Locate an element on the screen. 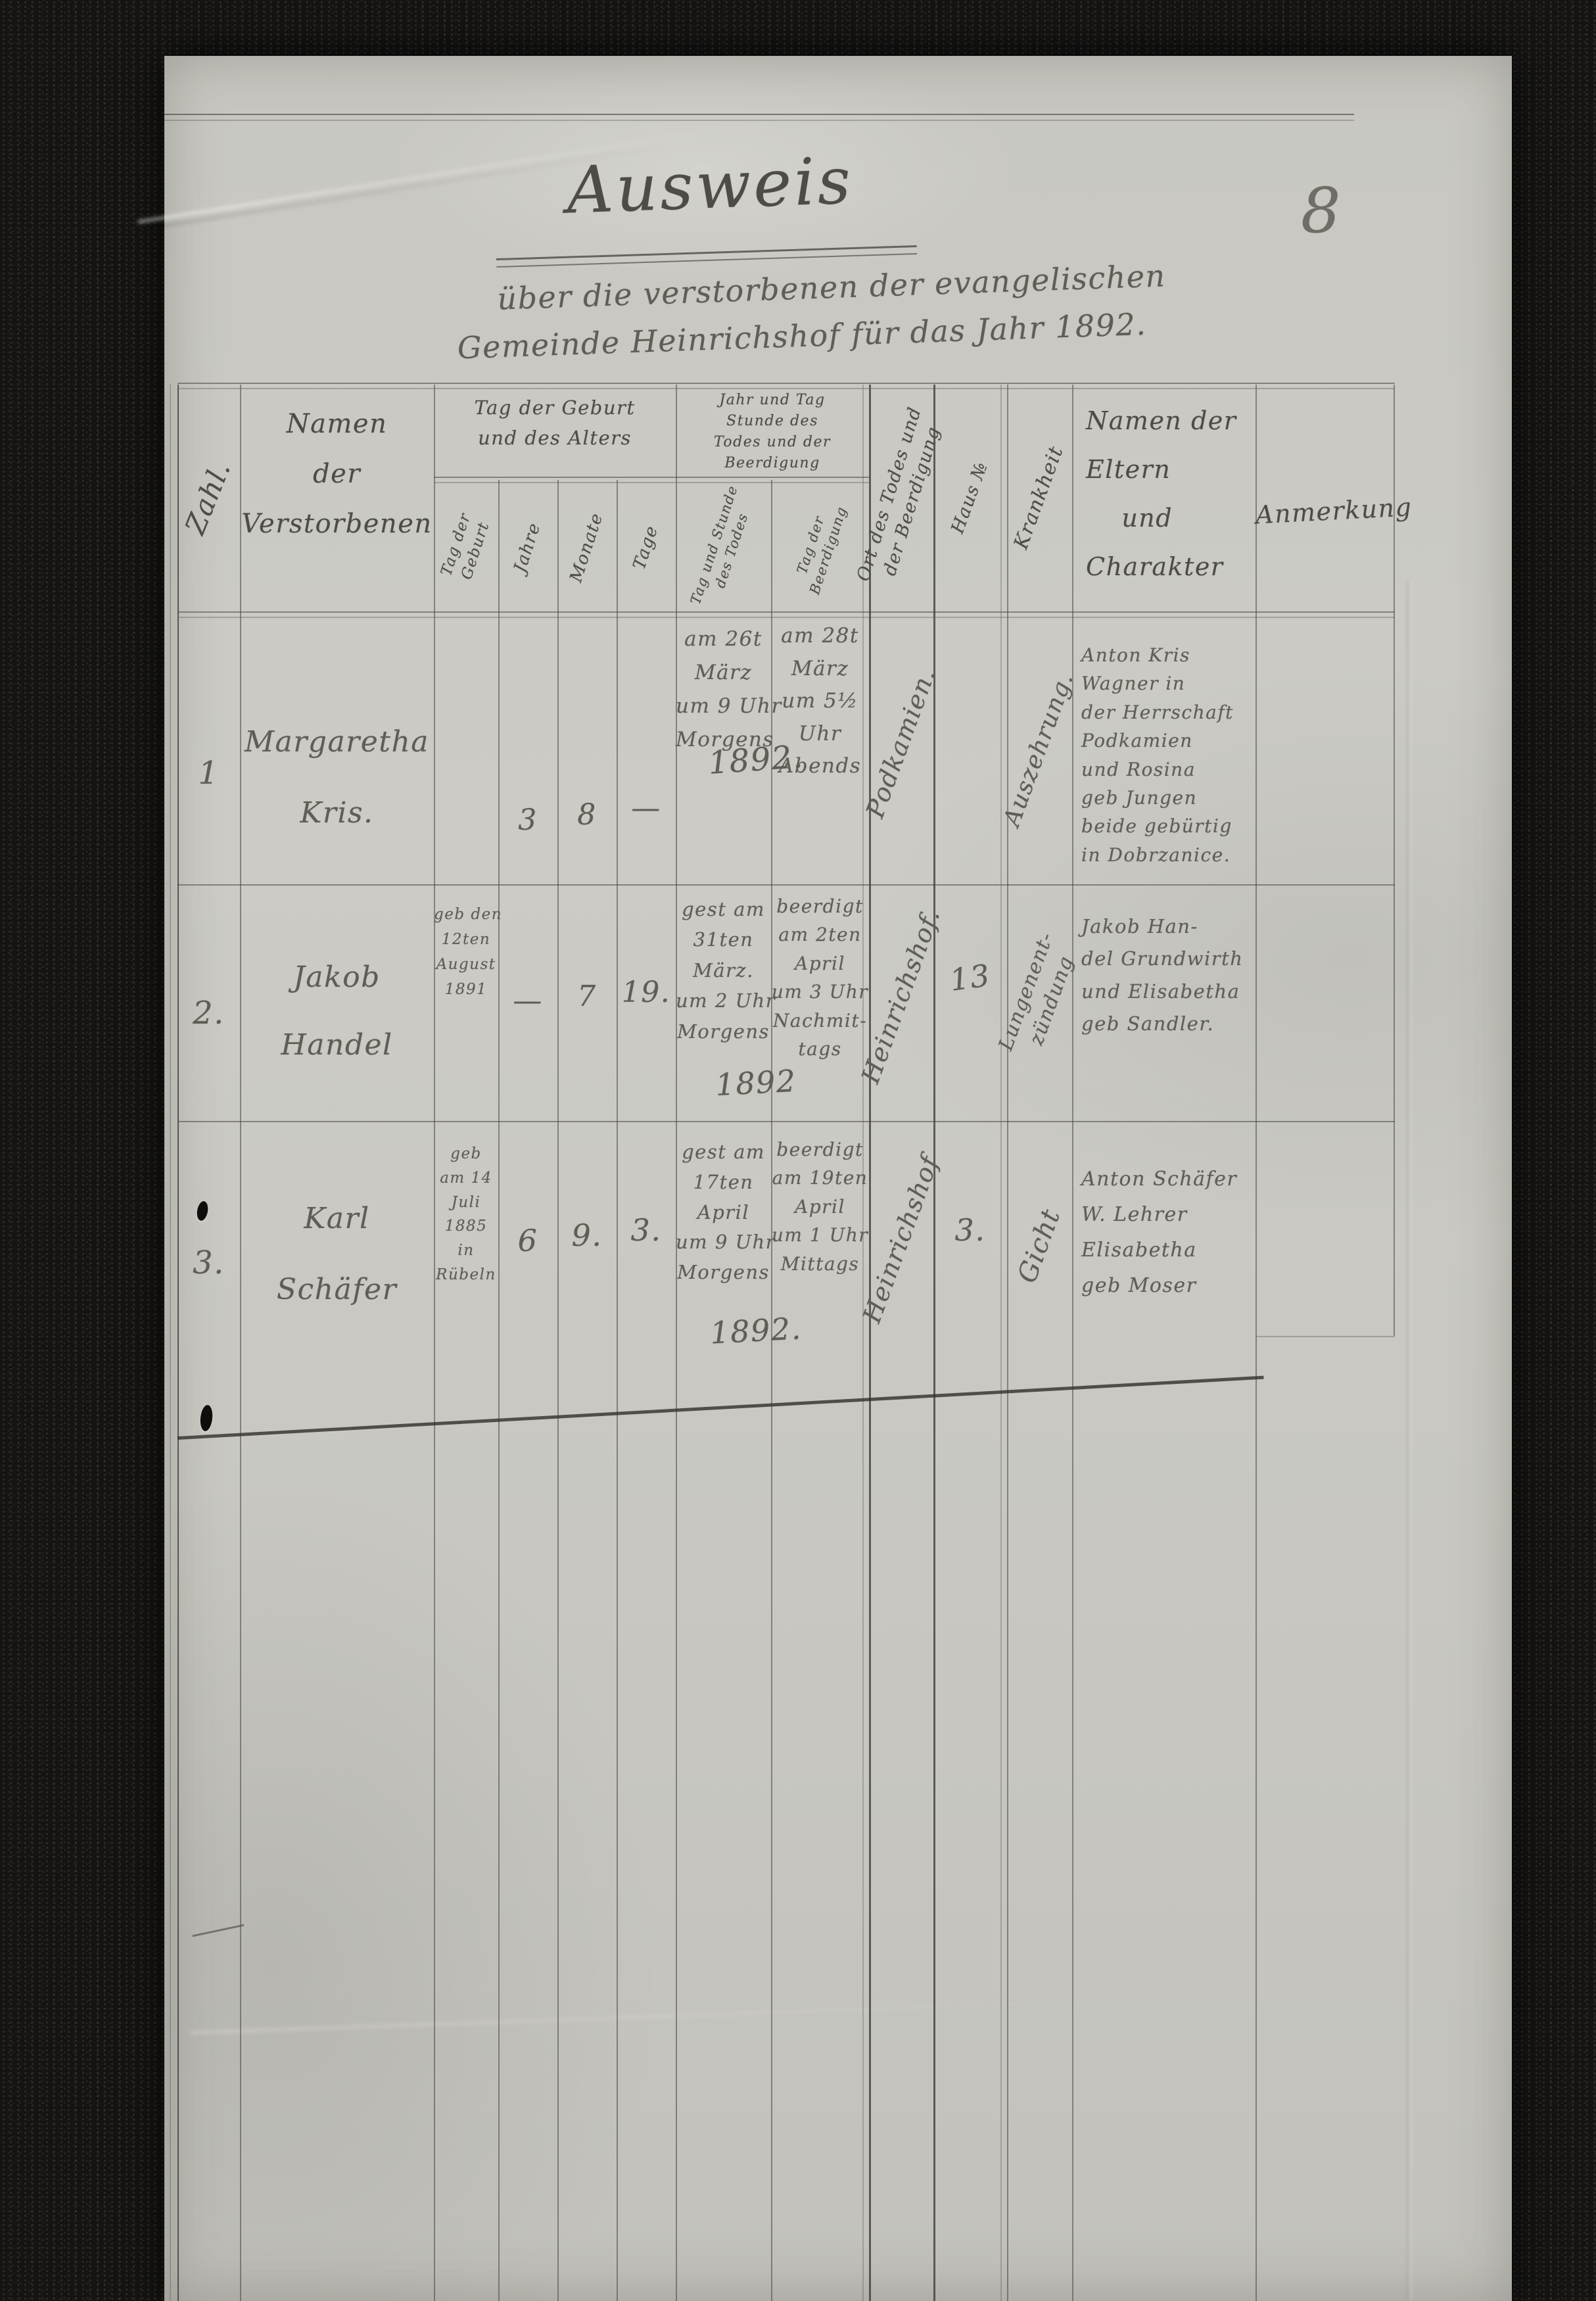 Image resolution: width=1596 pixels, height=2301 pixels. cell-haus-no: 13 is located at coordinates (970, 978).